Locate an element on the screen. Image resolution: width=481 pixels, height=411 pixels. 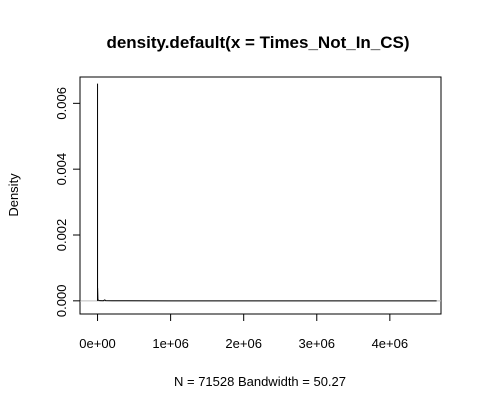
x-tick-label: 4e+06 is located at coordinates (390, 343).